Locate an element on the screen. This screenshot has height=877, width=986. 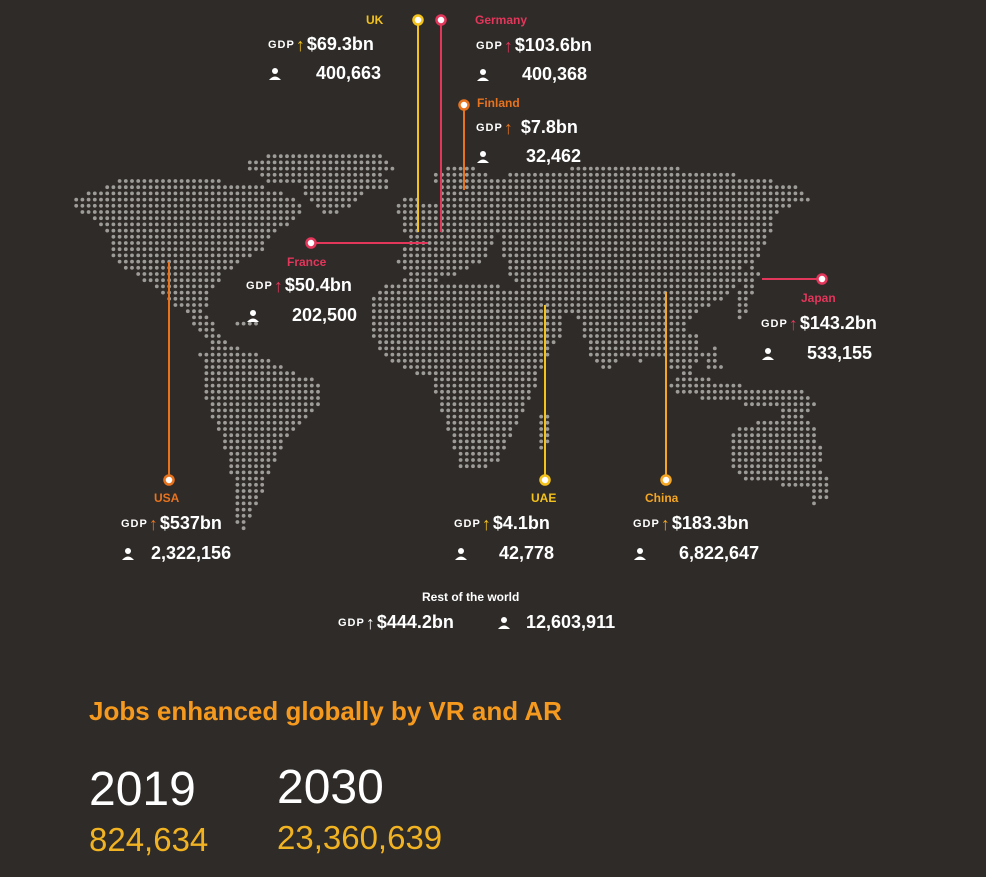
employment-value-finland: 32,462 is located at coordinates (554, 156).